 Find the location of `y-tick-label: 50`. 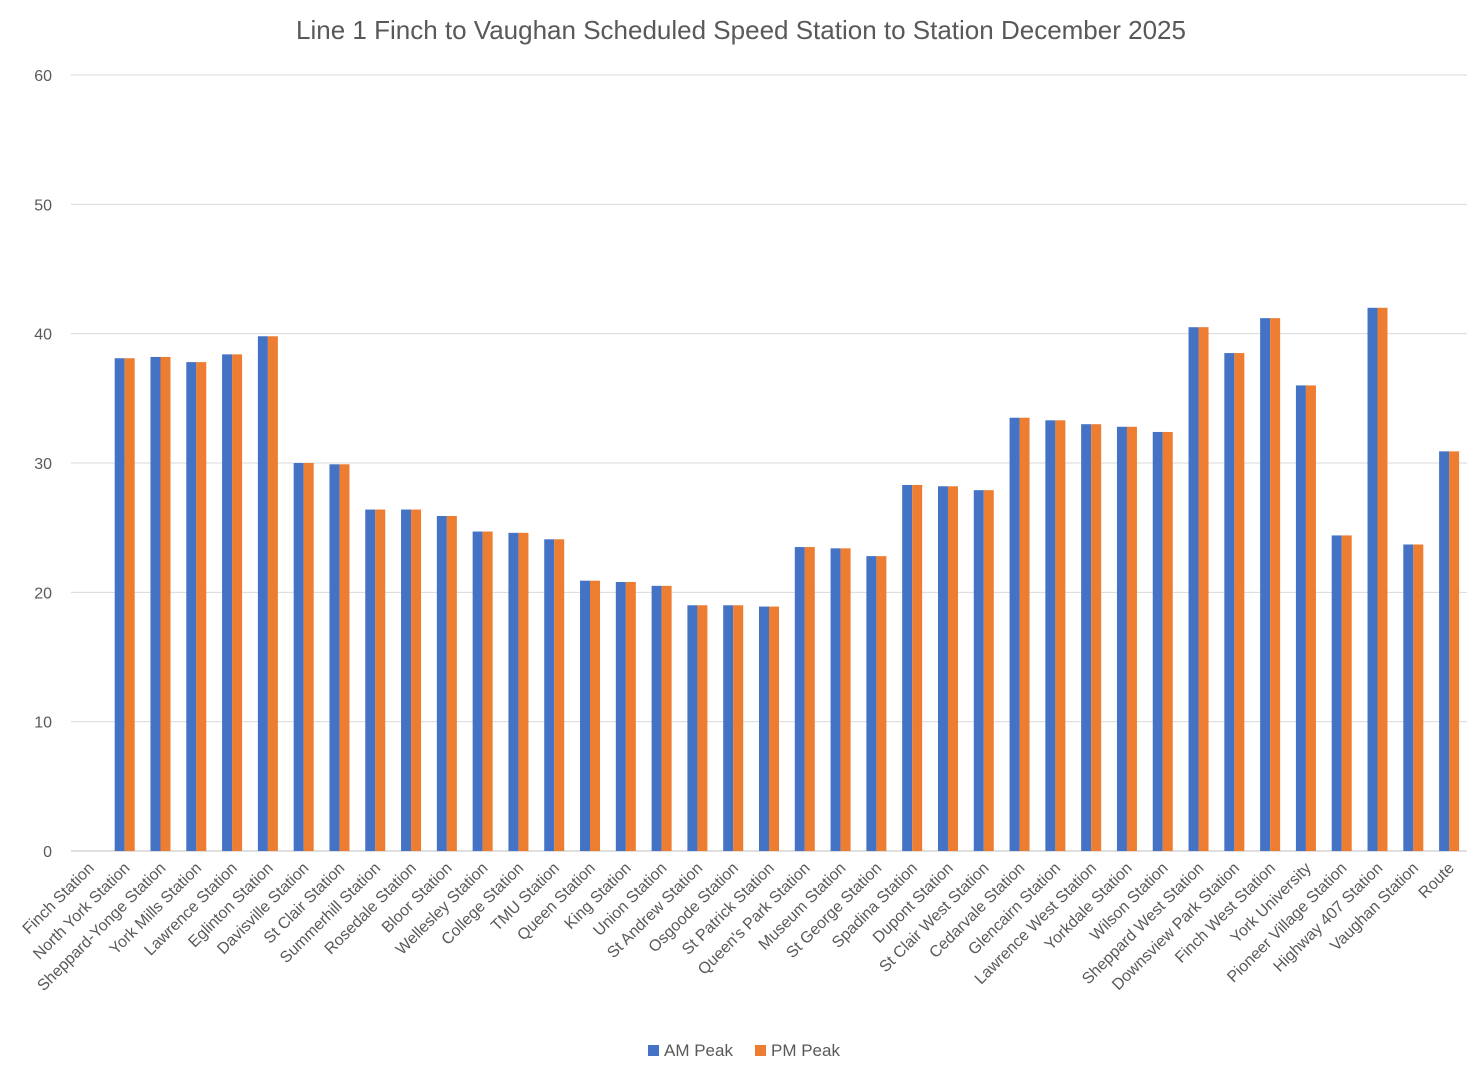

y-tick-label: 50 is located at coordinates (43, 205).